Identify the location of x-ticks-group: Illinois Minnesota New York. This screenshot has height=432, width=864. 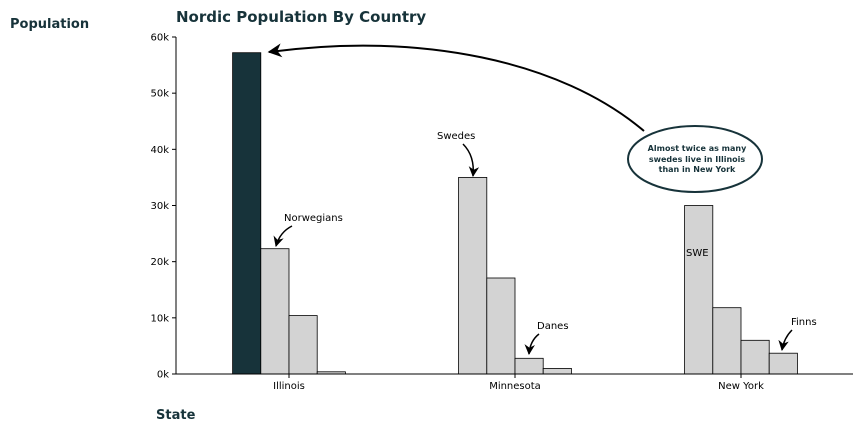
(518, 383).